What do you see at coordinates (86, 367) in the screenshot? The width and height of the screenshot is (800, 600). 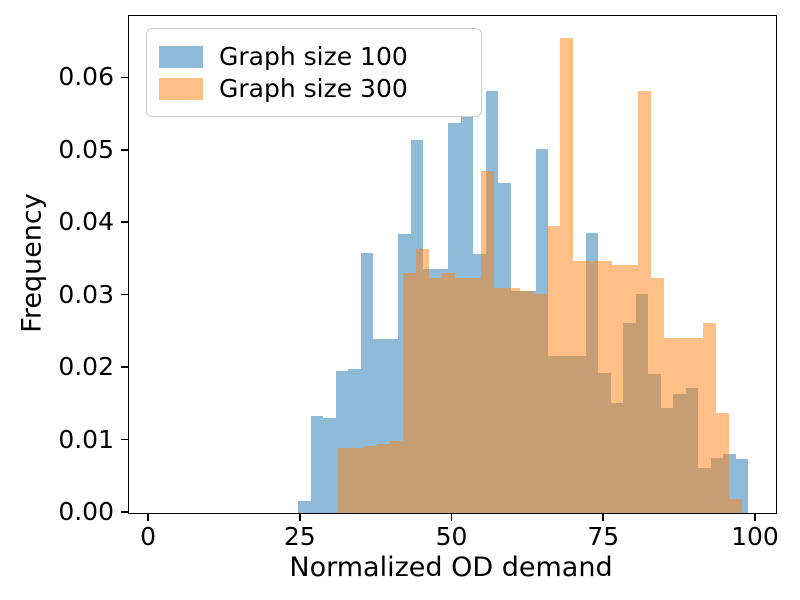 I see `y-tick-label: 0.02` at bounding box center [86, 367].